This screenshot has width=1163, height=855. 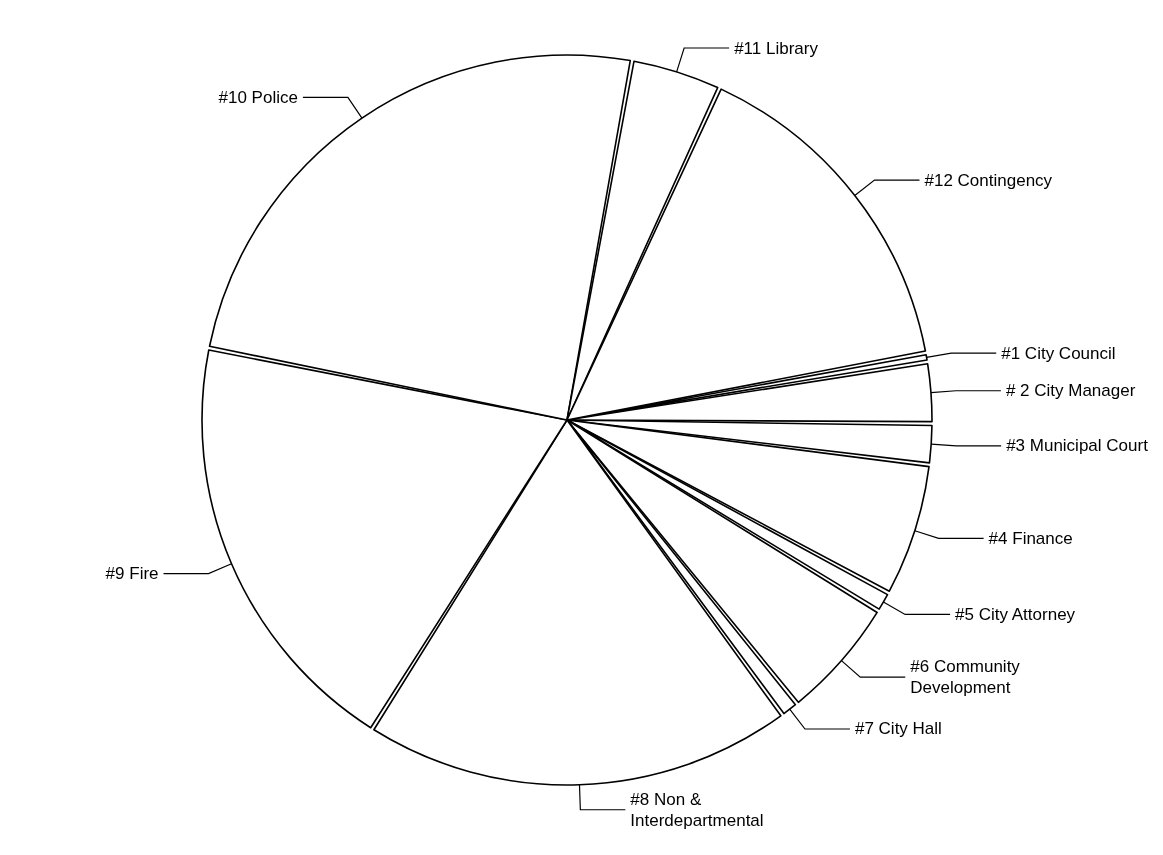 I want to click on slice-label: #8 Non & Interdepartmental, so click(x=697, y=809).